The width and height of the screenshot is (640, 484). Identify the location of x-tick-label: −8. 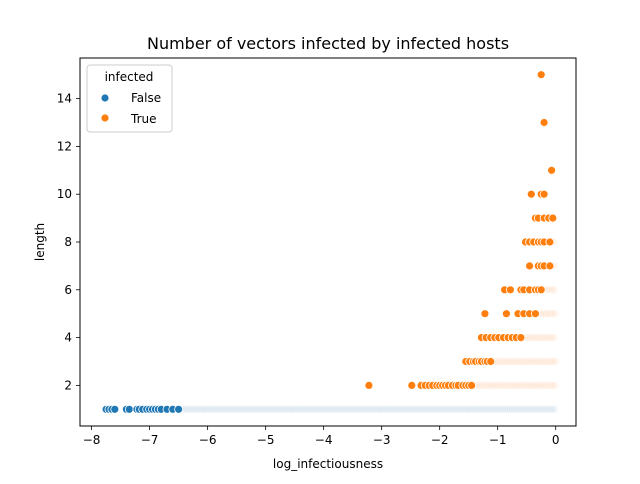
(92, 440).